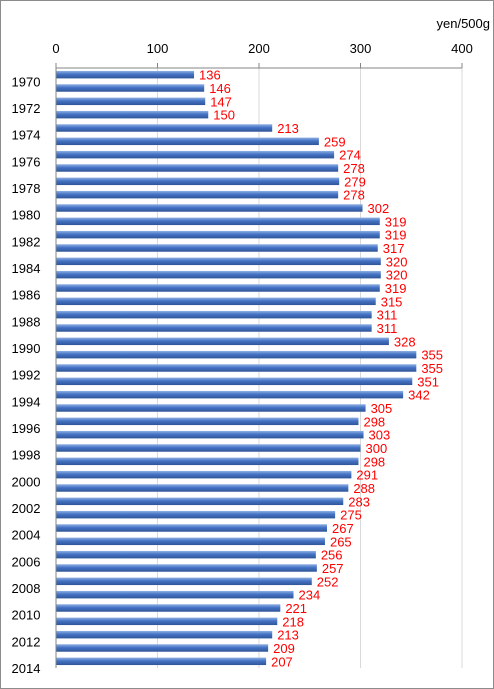 This screenshot has height=689, width=494. I want to click on bar-2007, so click(186, 568).